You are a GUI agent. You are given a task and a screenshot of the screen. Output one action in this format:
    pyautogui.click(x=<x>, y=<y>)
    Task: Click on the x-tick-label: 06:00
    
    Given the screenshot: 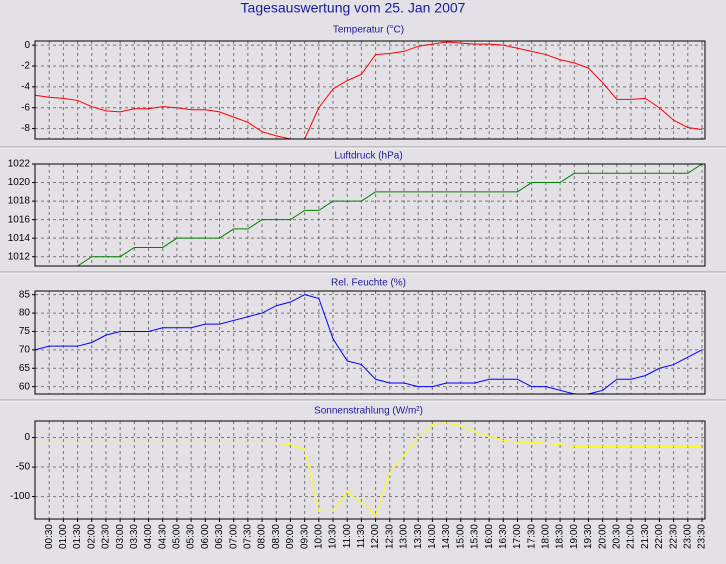 What is the action you would take?
    pyautogui.click(x=205, y=536)
    